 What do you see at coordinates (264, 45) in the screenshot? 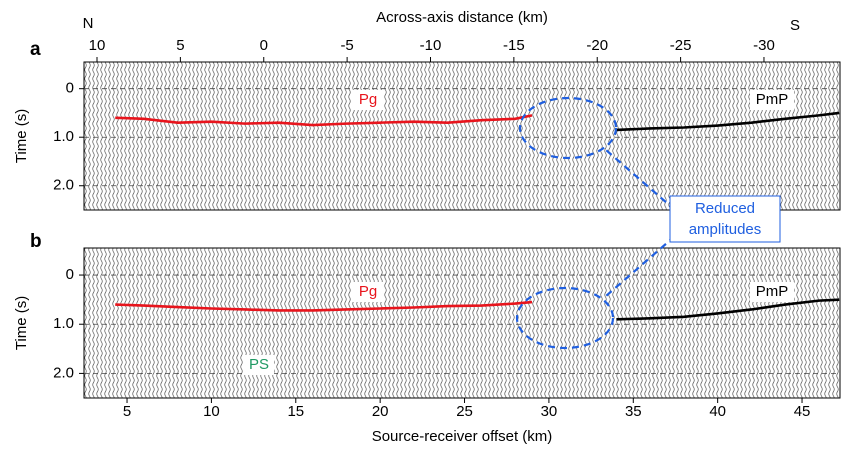
I see `x2-tick-label: 0` at bounding box center [264, 45].